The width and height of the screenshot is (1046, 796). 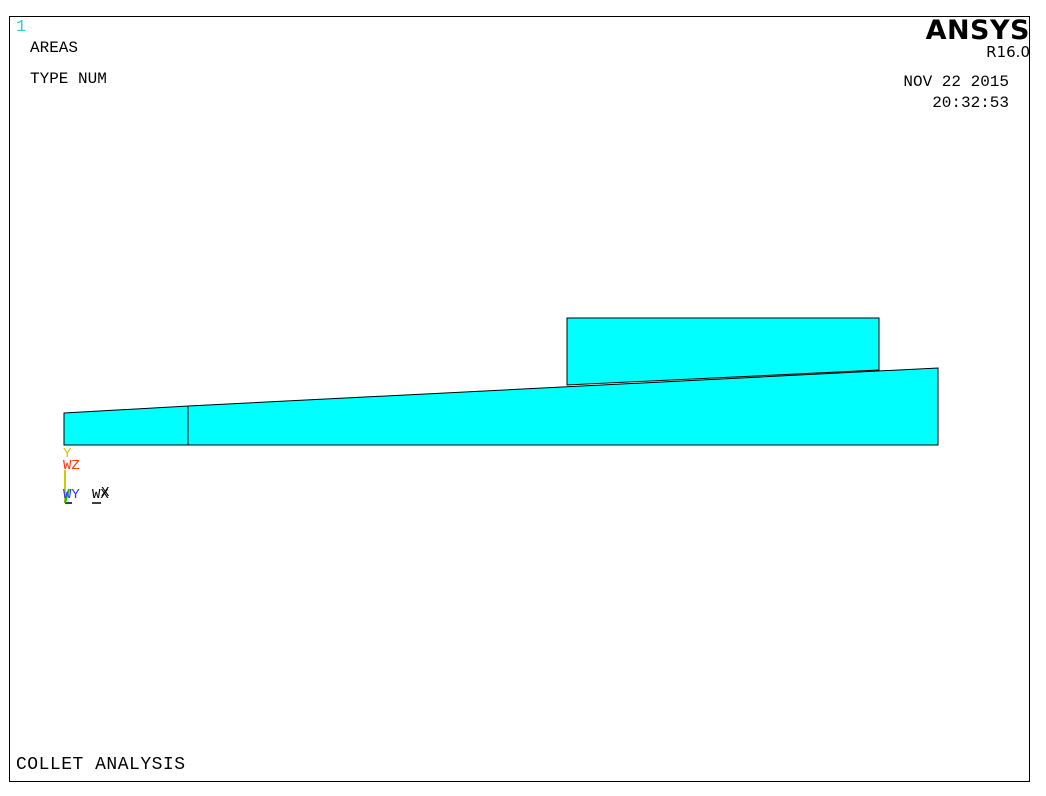 What do you see at coordinates (1008, 52) in the screenshot?
I see `version-label: R16.0` at bounding box center [1008, 52].